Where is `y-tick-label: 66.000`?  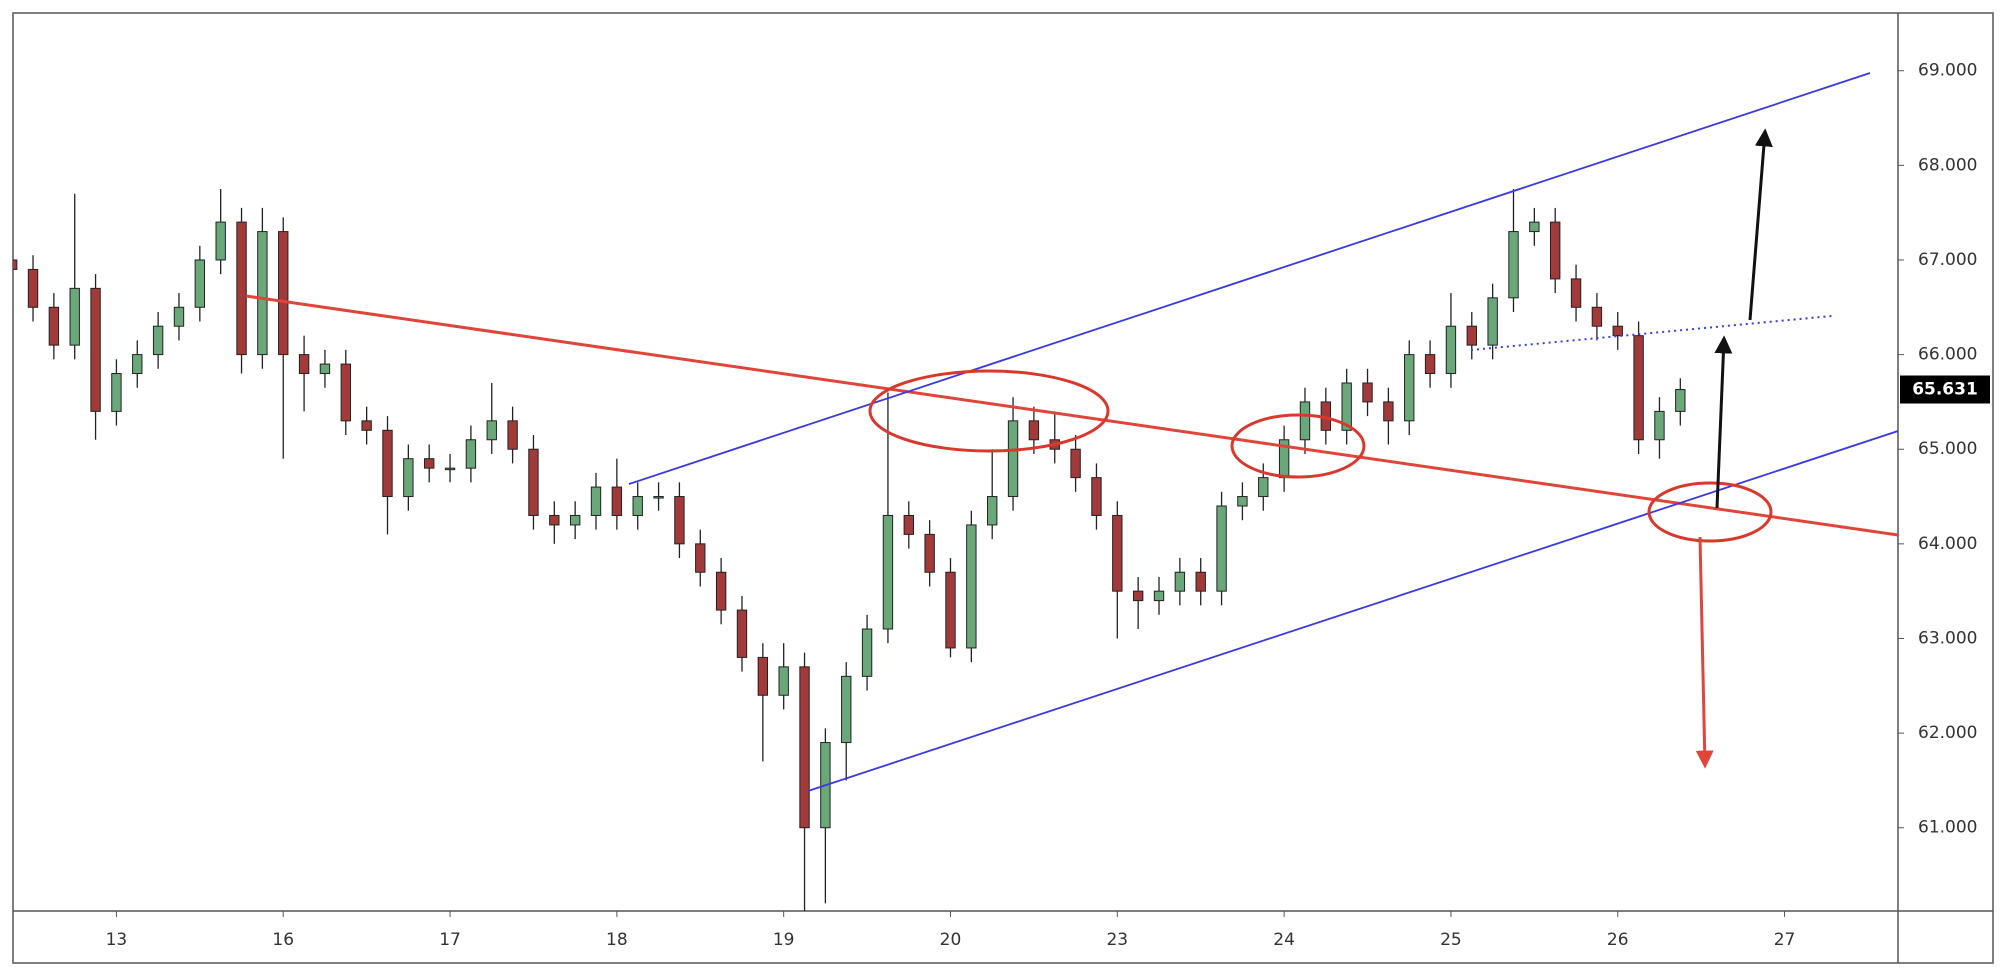
y-tick-label: 66.000 is located at coordinates (1947, 355).